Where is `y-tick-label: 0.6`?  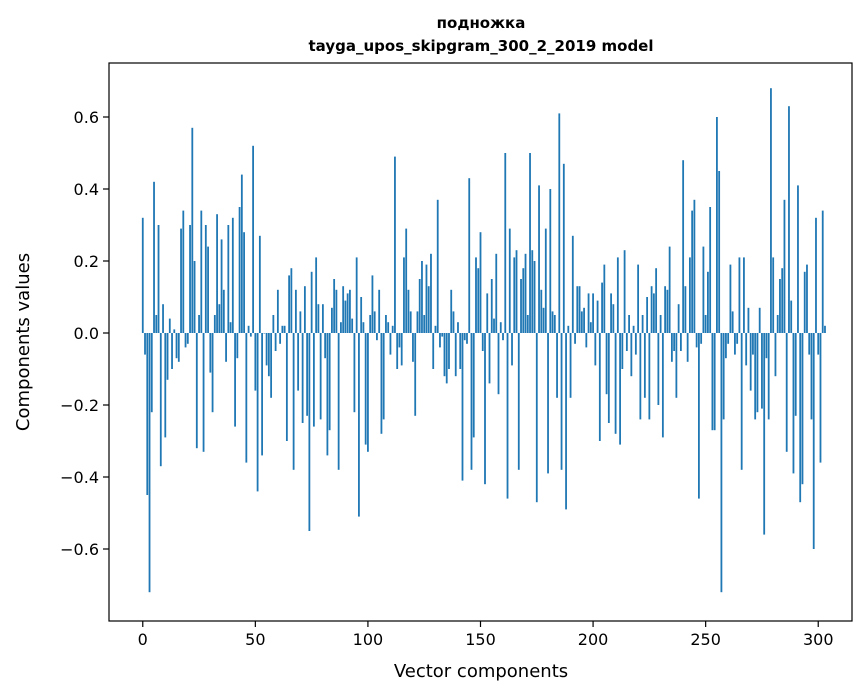 y-tick-label: 0.6 is located at coordinates (86, 117).